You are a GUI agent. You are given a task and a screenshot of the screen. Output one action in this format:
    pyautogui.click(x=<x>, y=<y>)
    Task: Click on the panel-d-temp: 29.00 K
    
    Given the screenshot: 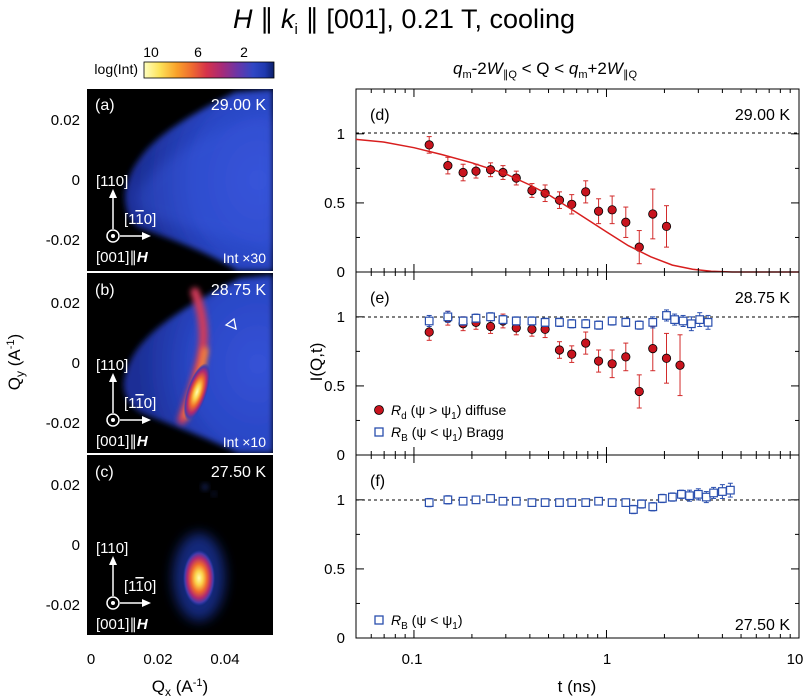 What is the action you would take?
    pyautogui.click(x=762, y=115)
    